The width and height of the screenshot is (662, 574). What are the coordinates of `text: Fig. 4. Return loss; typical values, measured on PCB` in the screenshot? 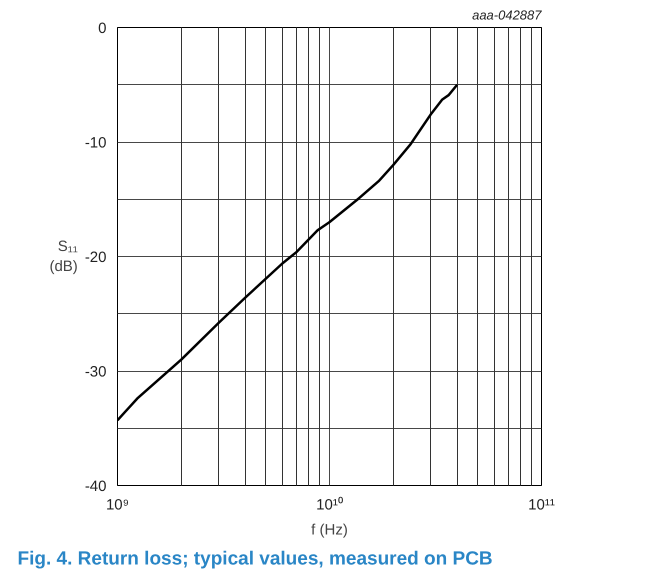 It's located at (255, 559).